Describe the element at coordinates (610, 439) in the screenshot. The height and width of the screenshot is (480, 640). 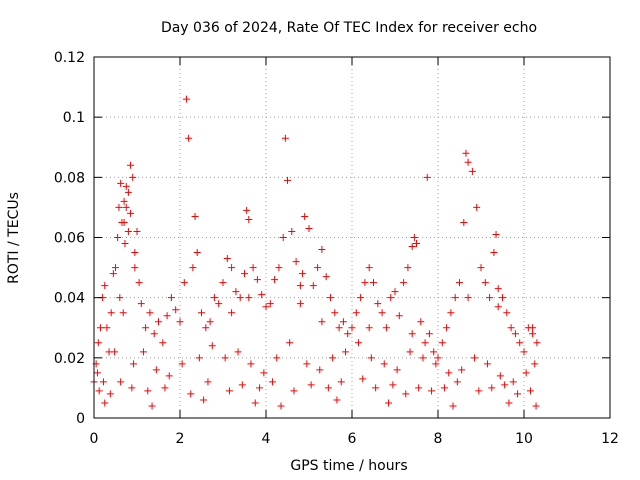
I see `x-tick-label: 12` at that location.